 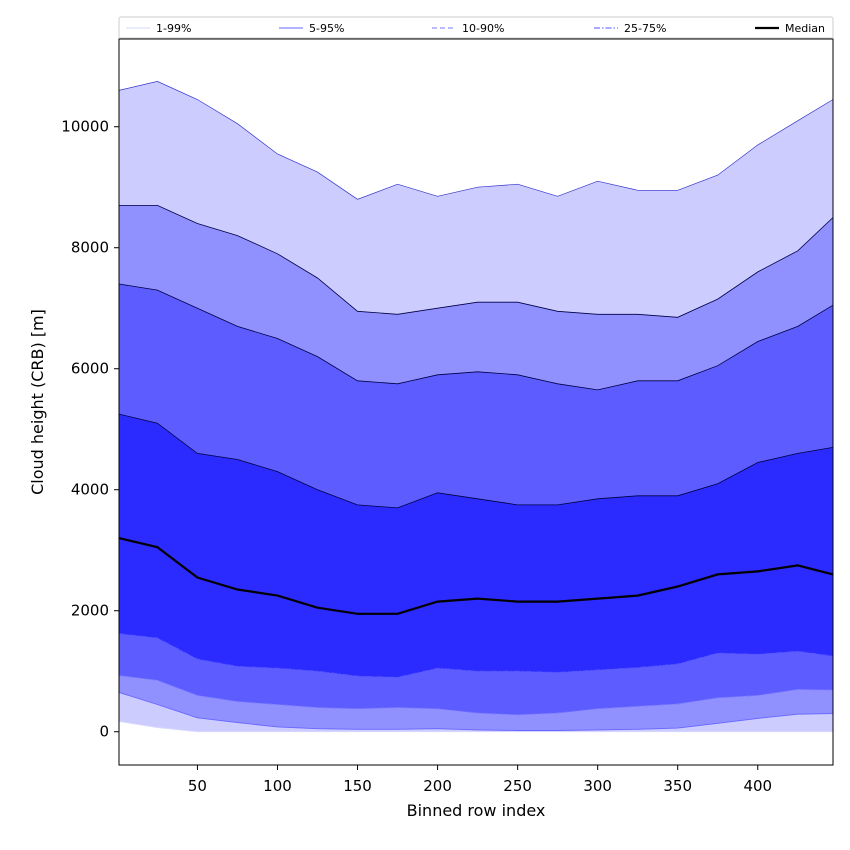 What do you see at coordinates (476, 576) in the screenshot?
I see `median-line` at bounding box center [476, 576].